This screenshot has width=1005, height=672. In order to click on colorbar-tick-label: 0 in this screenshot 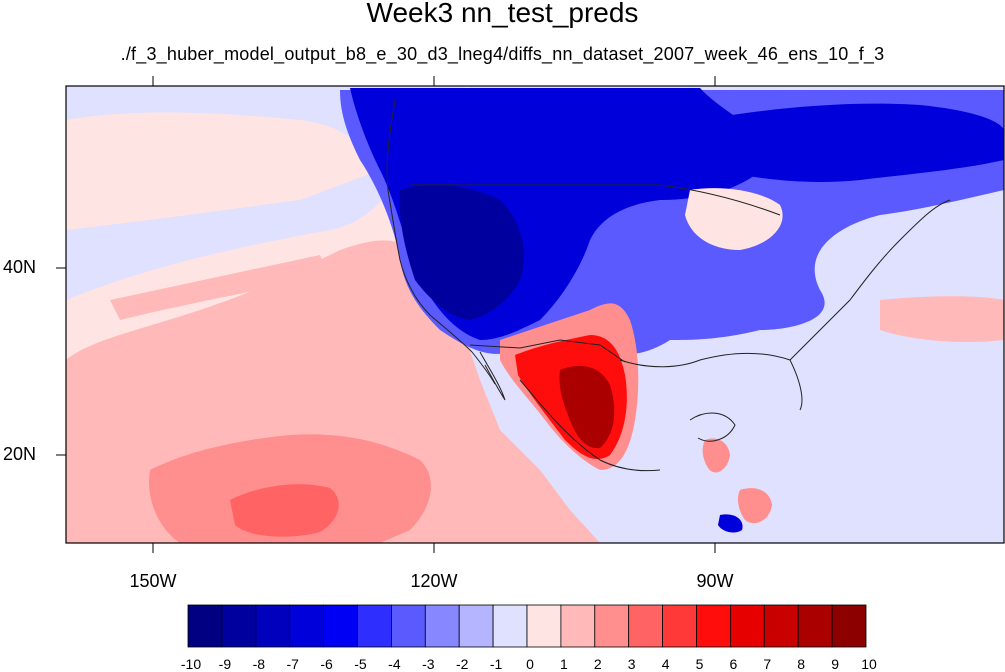, I will do `click(530, 664)`.